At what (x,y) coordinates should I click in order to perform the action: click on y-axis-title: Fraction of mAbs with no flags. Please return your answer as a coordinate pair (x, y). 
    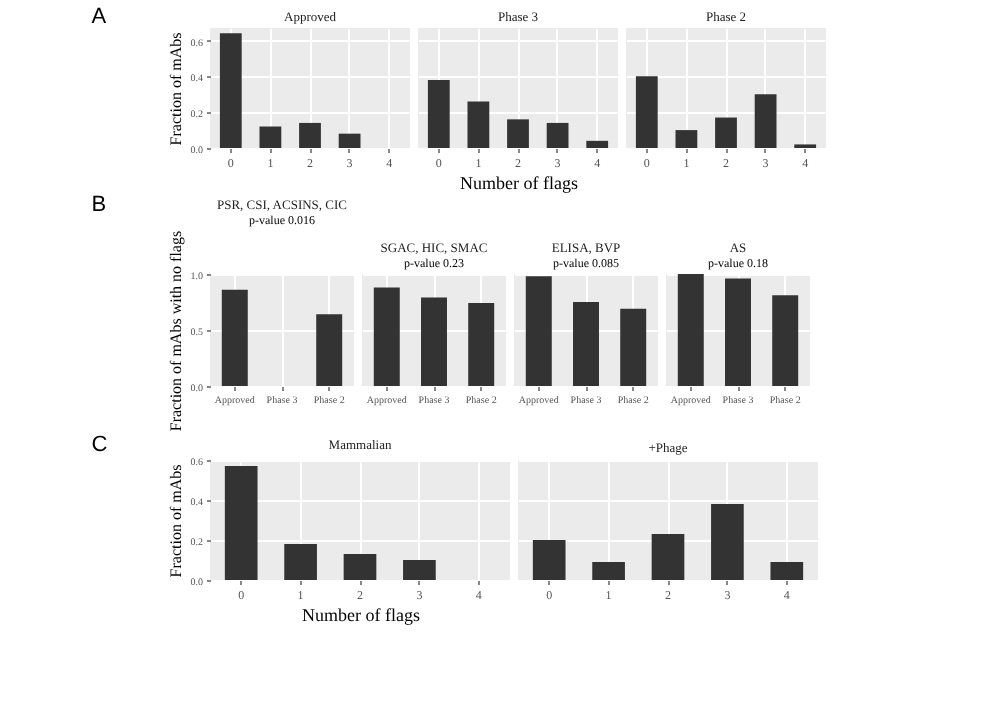
    Looking at the image, I should click on (175, 331).